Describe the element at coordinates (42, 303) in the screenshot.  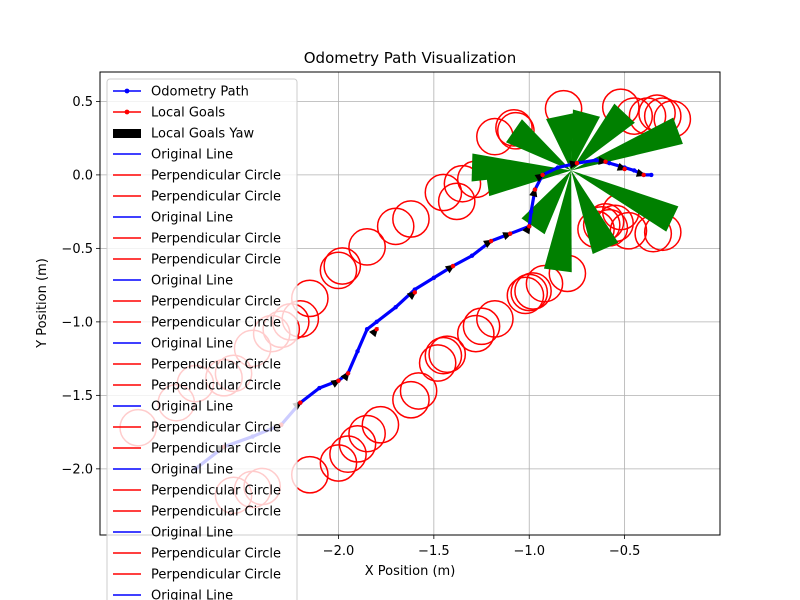
I see `y-axis-label: Y Position (m)` at that location.